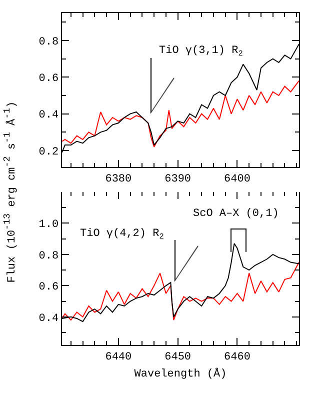 This screenshot has width=320, height=401. Describe the element at coordinates (48, 225) in the screenshot. I see `y-tick-label: 1.0` at that location.